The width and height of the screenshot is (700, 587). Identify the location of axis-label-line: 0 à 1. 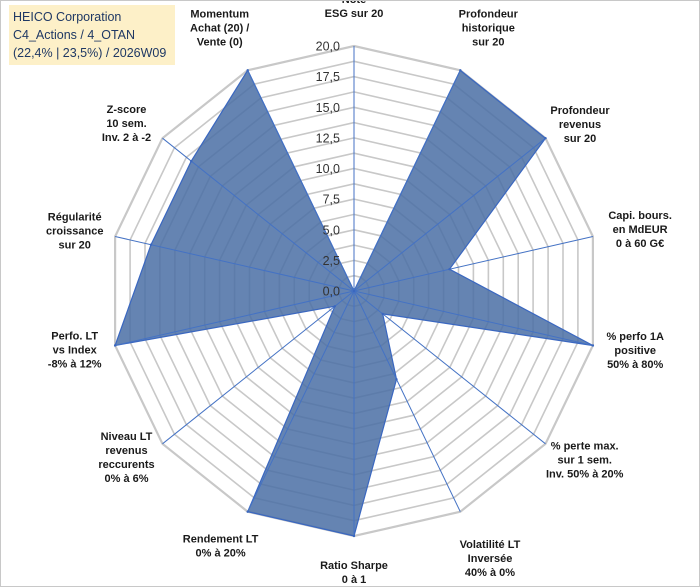
(354, 580).